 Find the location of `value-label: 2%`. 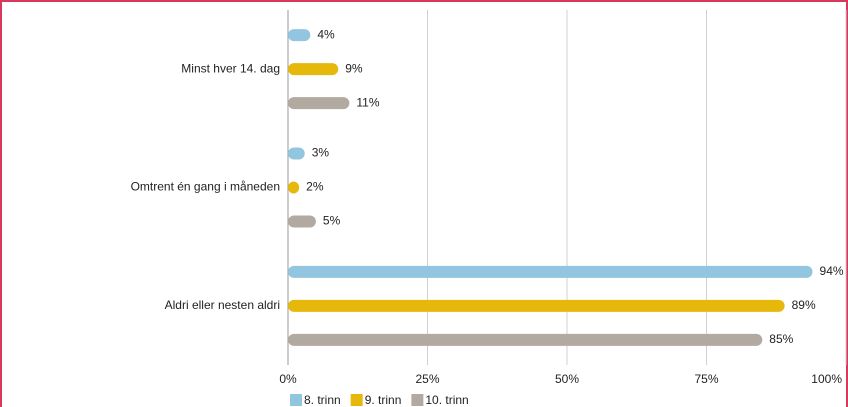

value-label: 2% is located at coordinates (315, 187).